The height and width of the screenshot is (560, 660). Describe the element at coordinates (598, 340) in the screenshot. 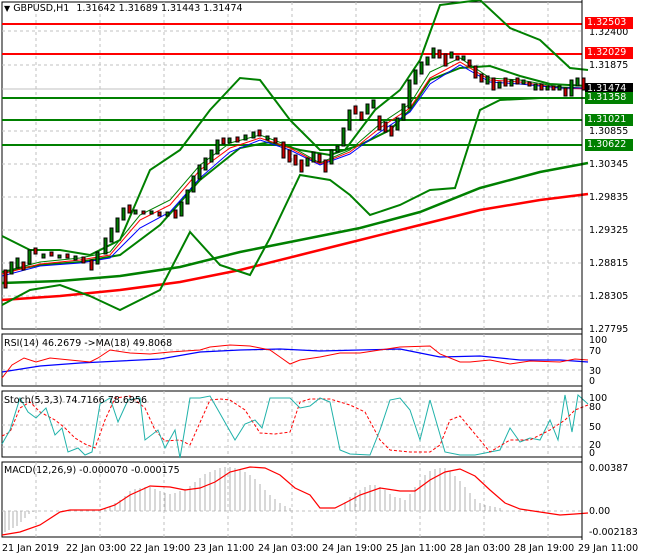

I see `rsi-tick: 100` at that location.